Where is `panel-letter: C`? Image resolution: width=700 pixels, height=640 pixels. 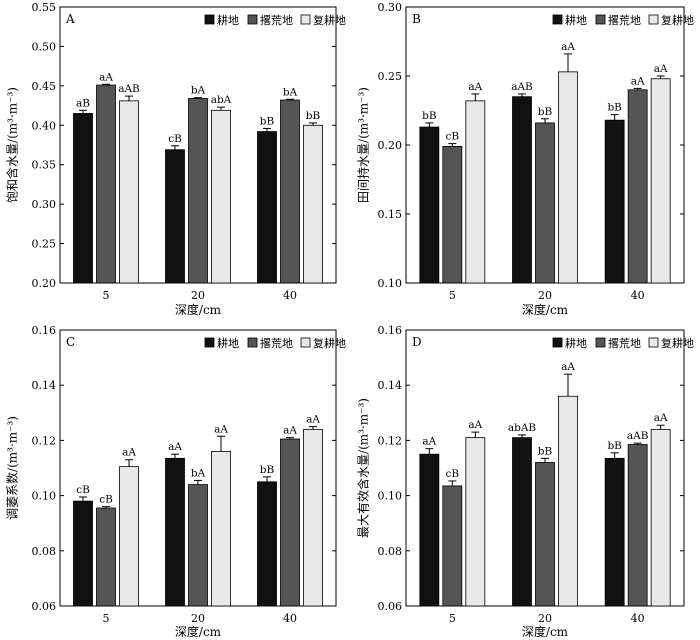
panel-letter: C is located at coordinates (70, 342).